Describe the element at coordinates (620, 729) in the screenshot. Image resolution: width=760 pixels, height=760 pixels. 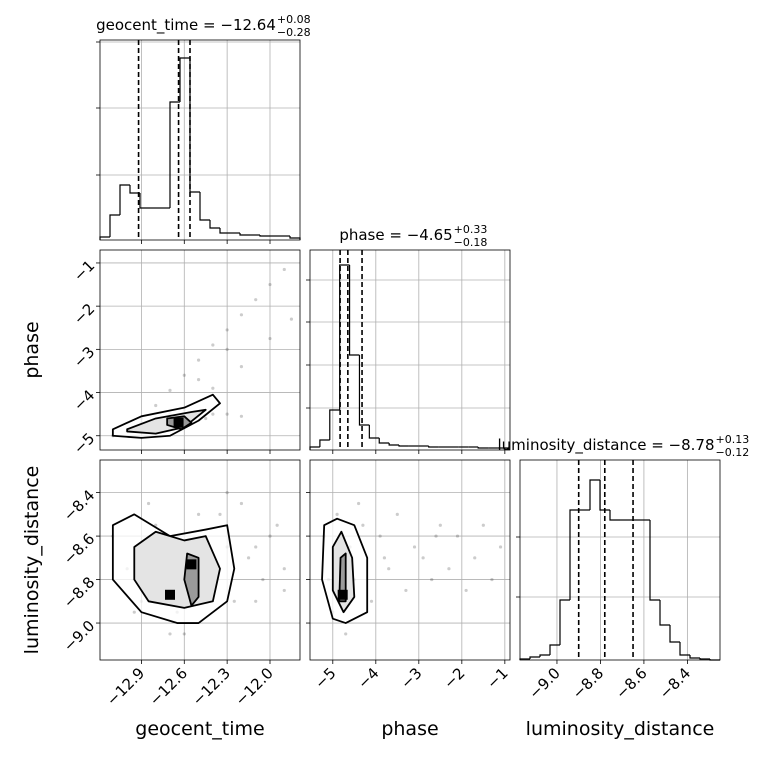
I see `x-axis-label: luminosity_distance` at that location.